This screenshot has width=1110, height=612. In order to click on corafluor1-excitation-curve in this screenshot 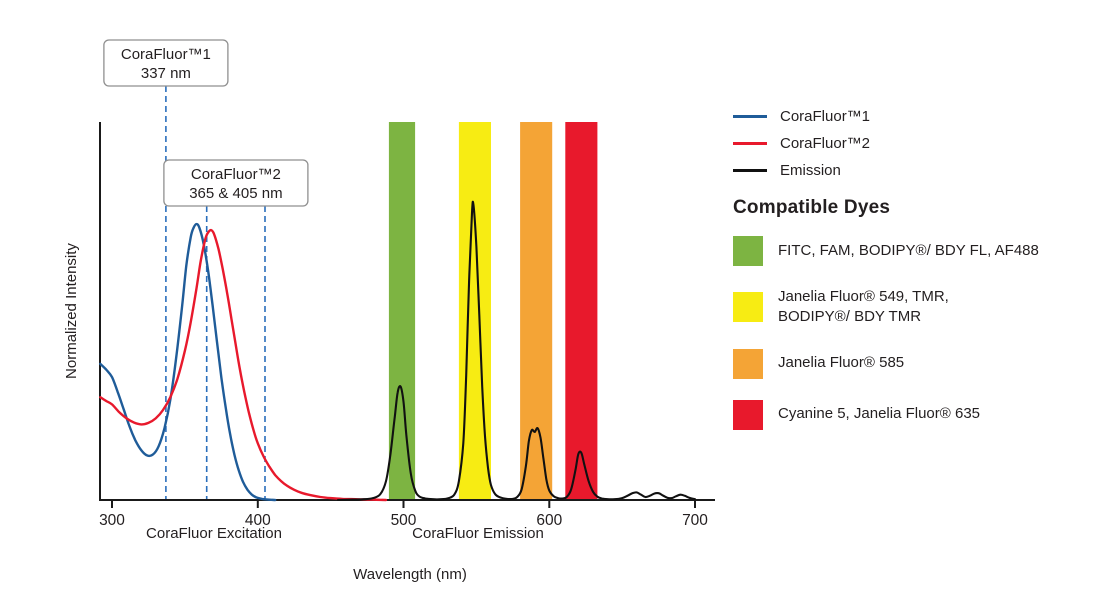, I will do `click(188, 362)`.